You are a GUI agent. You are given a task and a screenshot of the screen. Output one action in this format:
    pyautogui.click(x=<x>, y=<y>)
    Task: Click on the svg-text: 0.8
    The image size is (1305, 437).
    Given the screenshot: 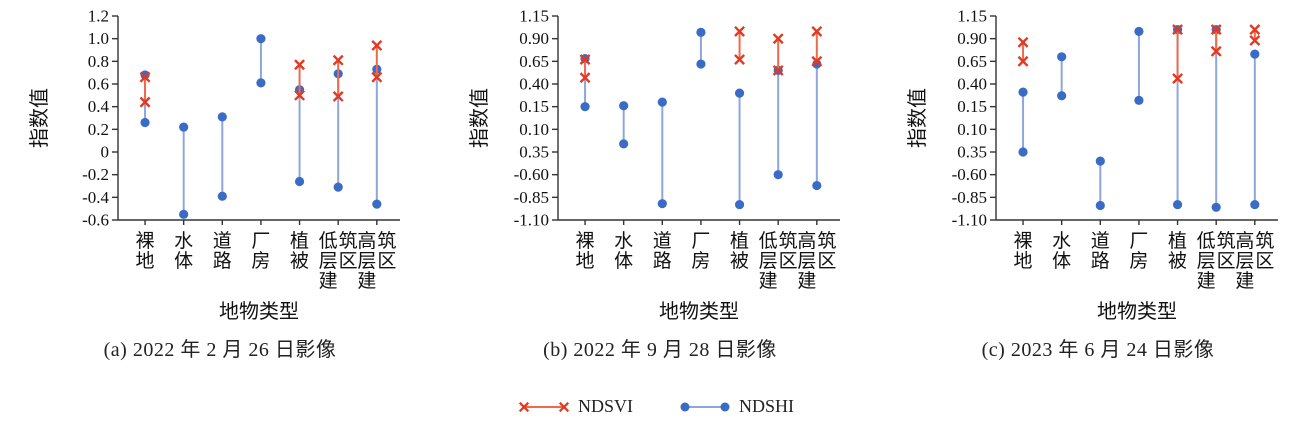 What is the action you would take?
    pyautogui.click(x=98, y=61)
    